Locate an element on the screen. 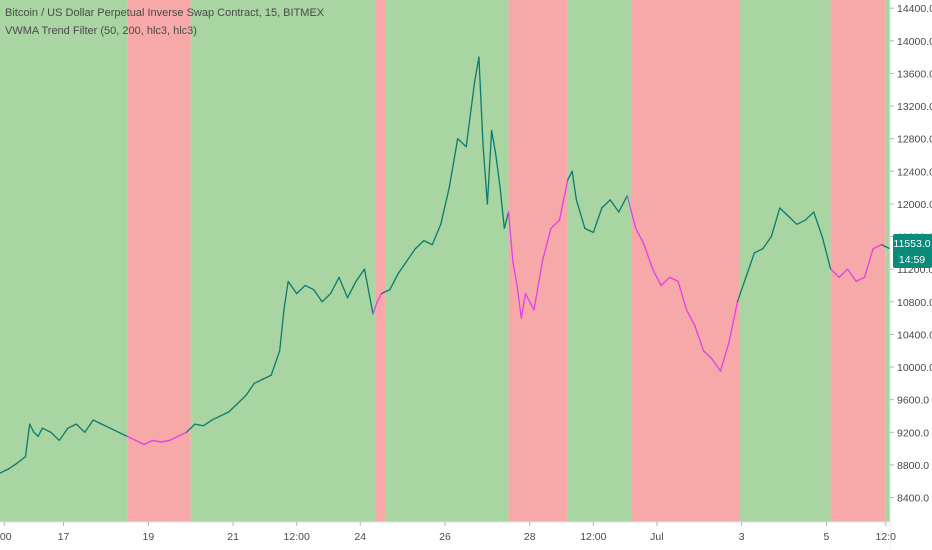  price-tick-label: 10800.0 is located at coordinates (914, 303).